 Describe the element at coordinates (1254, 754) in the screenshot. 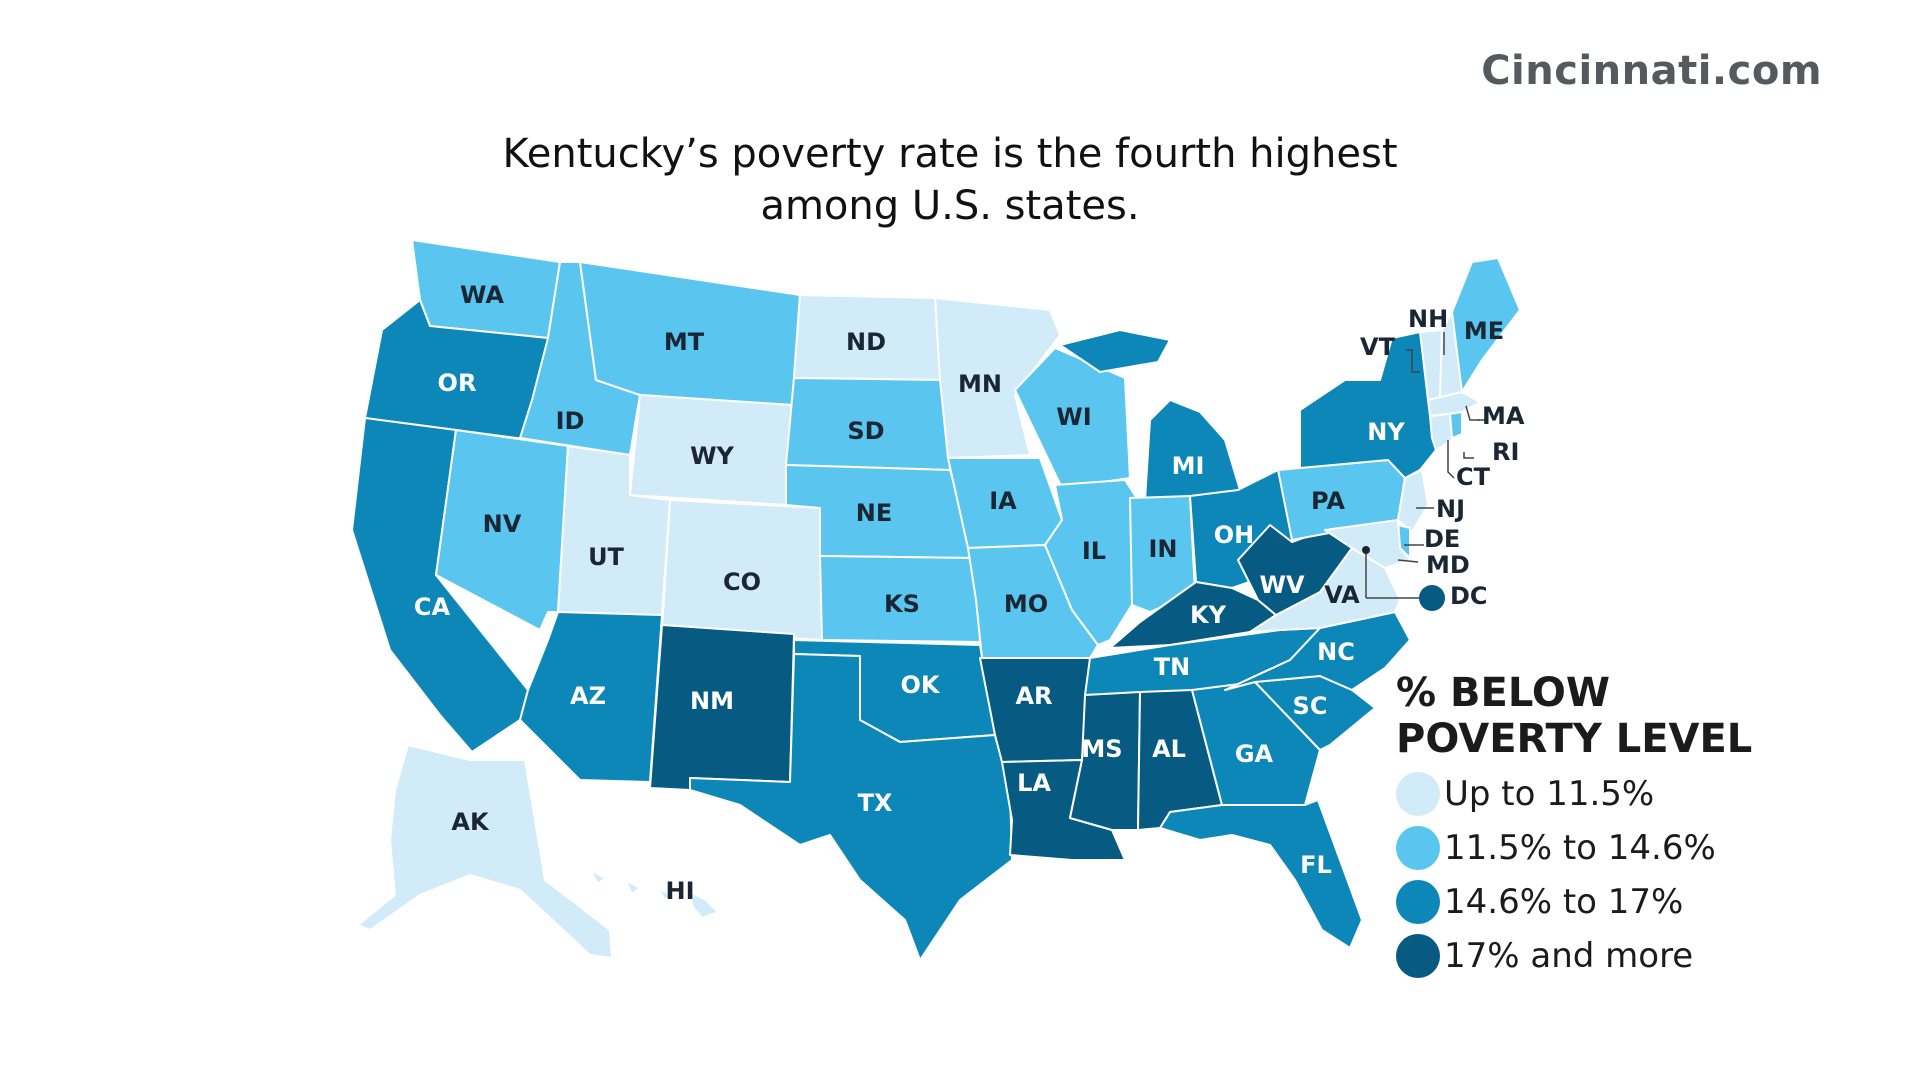

I see `state-label-ga: GA` at that location.